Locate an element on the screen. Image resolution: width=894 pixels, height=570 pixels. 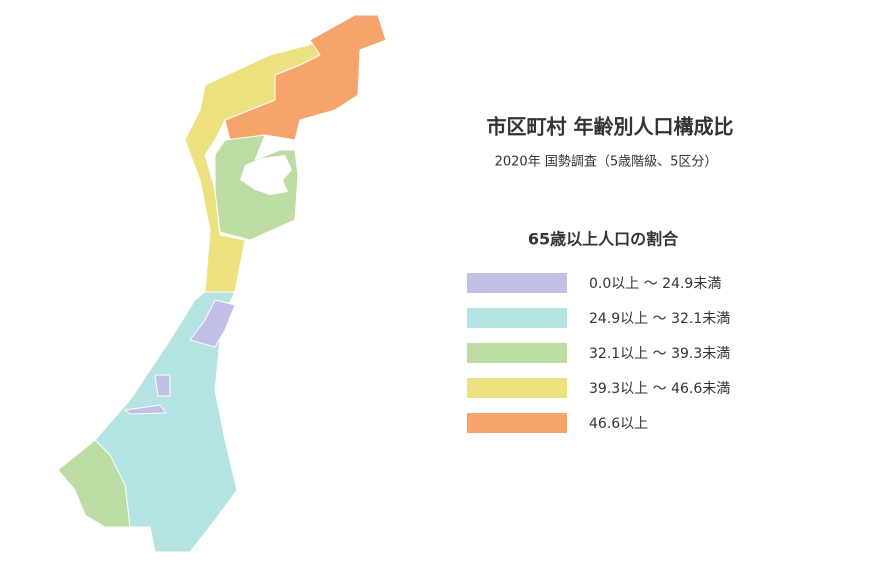
legend-label: 39.3以上 〜 46.6未満 is located at coordinates (659, 389).